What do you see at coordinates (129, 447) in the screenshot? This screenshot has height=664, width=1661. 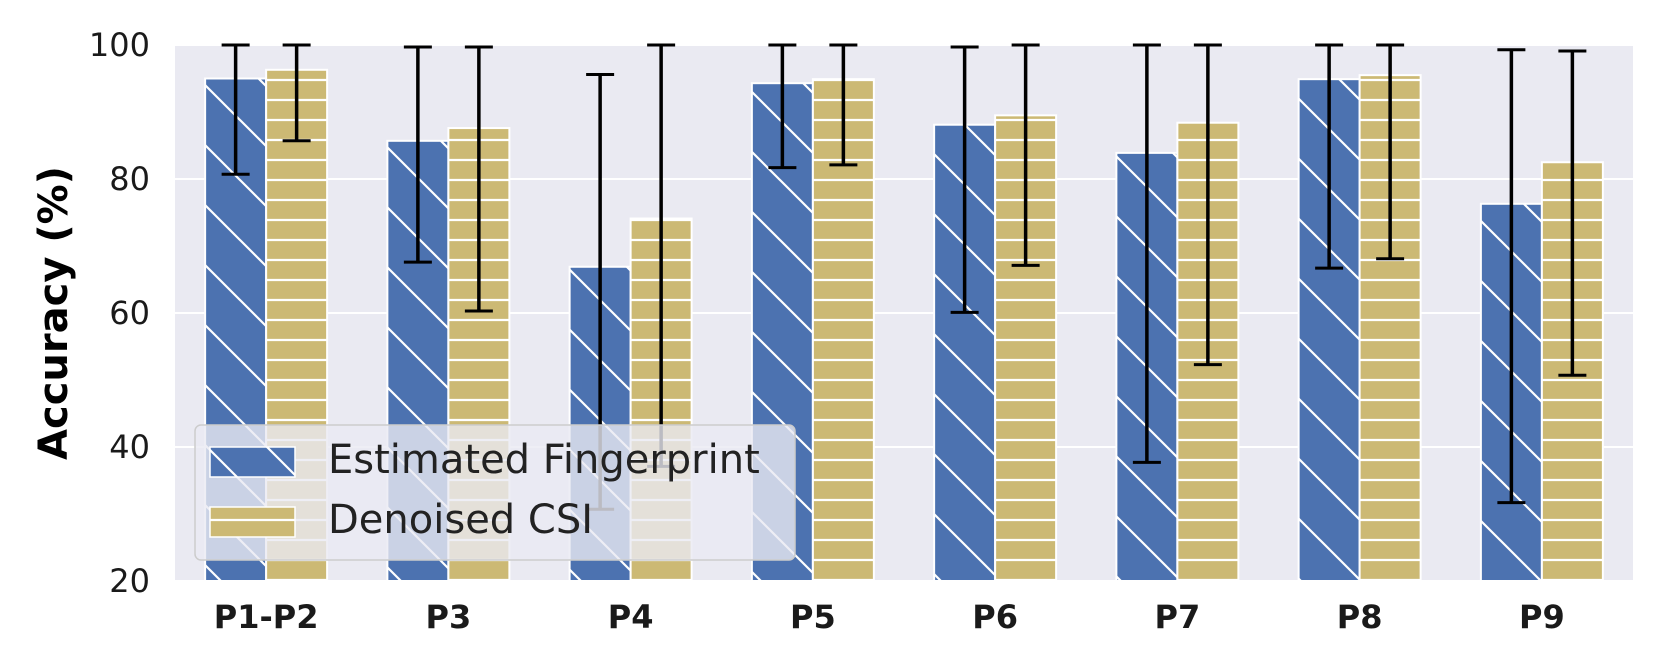 I see `y-tick-40: 40` at bounding box center [129, 447].